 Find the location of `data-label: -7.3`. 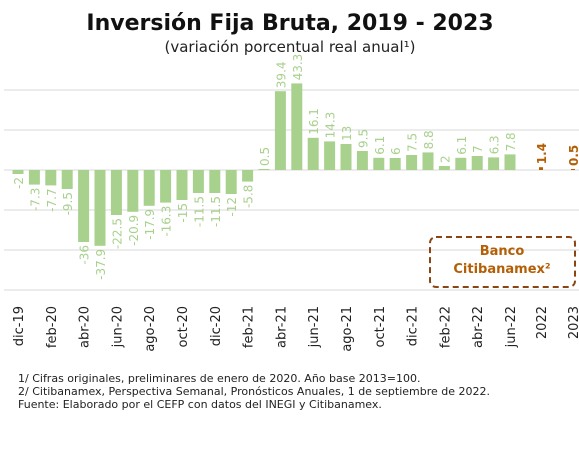

data-label: -7.3 is located at coordinates (35, 199).